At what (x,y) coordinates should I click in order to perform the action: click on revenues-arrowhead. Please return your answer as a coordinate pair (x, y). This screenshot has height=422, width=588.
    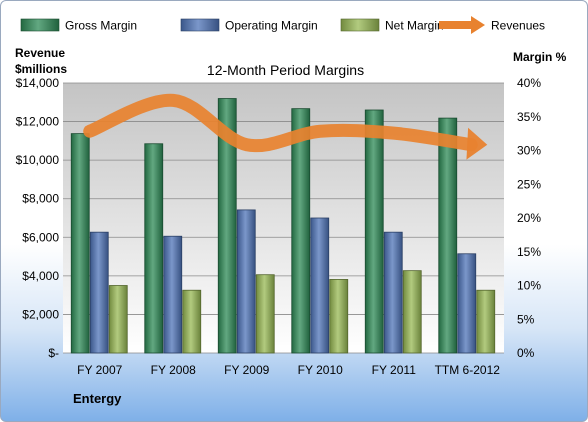
    Looking at the image, I should click on (477, 143).